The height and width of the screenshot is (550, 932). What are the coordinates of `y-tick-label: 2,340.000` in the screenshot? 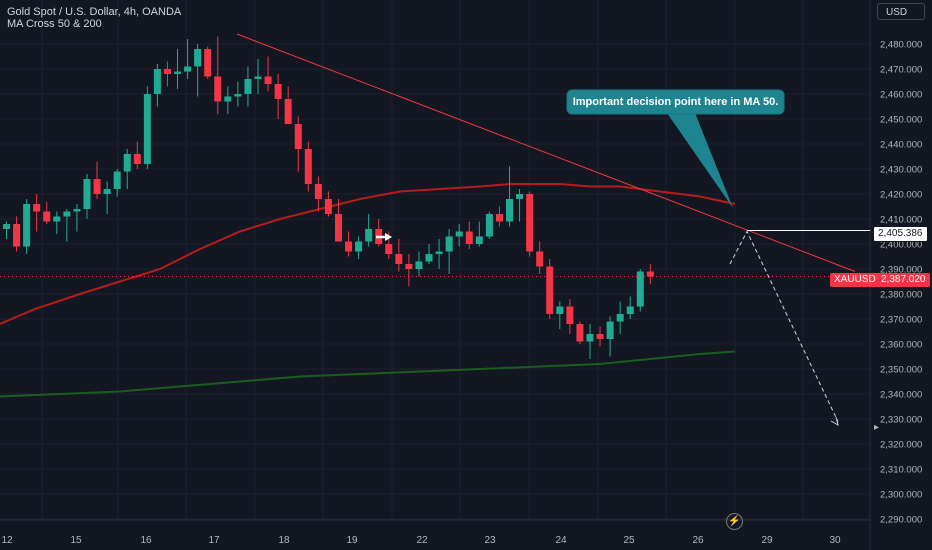 It's located at (901, 395).